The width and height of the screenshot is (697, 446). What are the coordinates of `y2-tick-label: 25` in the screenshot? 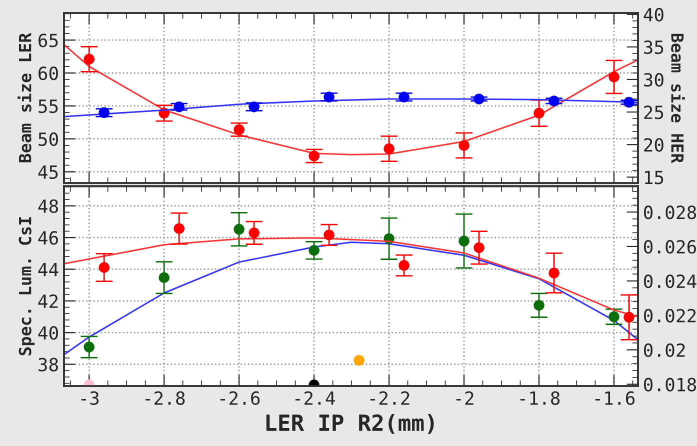 It's located at (654, 113).